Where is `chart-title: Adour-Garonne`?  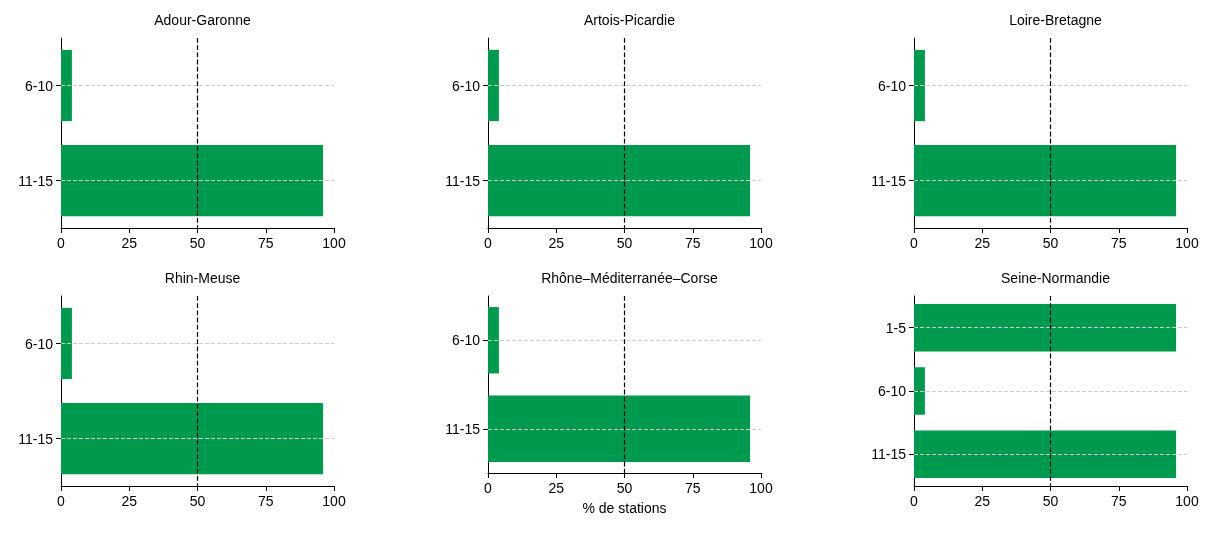
chart-title: Adour-Garonne is located at coordinates (202, 20).